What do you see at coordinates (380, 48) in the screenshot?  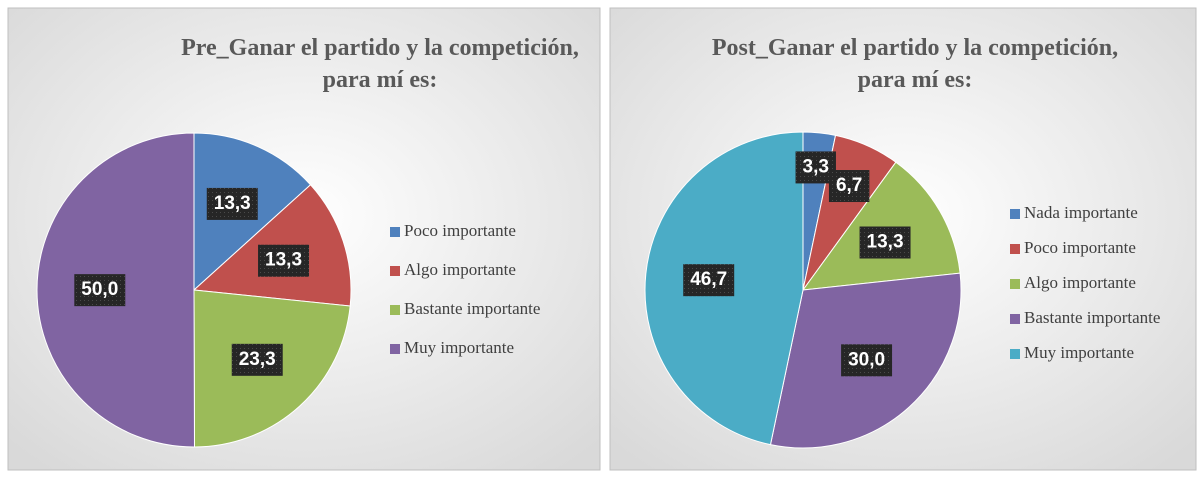 I see `chart-title: Pre_Ganar el partido y la competición,` at bounding box center [380, 48].